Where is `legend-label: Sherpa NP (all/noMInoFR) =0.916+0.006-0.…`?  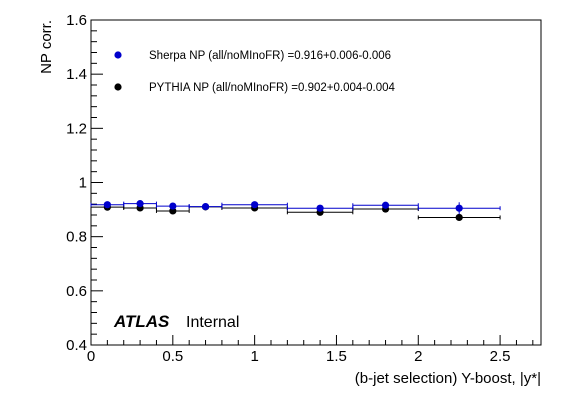 legend-label: Sherpa NP (all/noMInoFR) =0.916+0.006-0.… is located at coordinates (270, 56).